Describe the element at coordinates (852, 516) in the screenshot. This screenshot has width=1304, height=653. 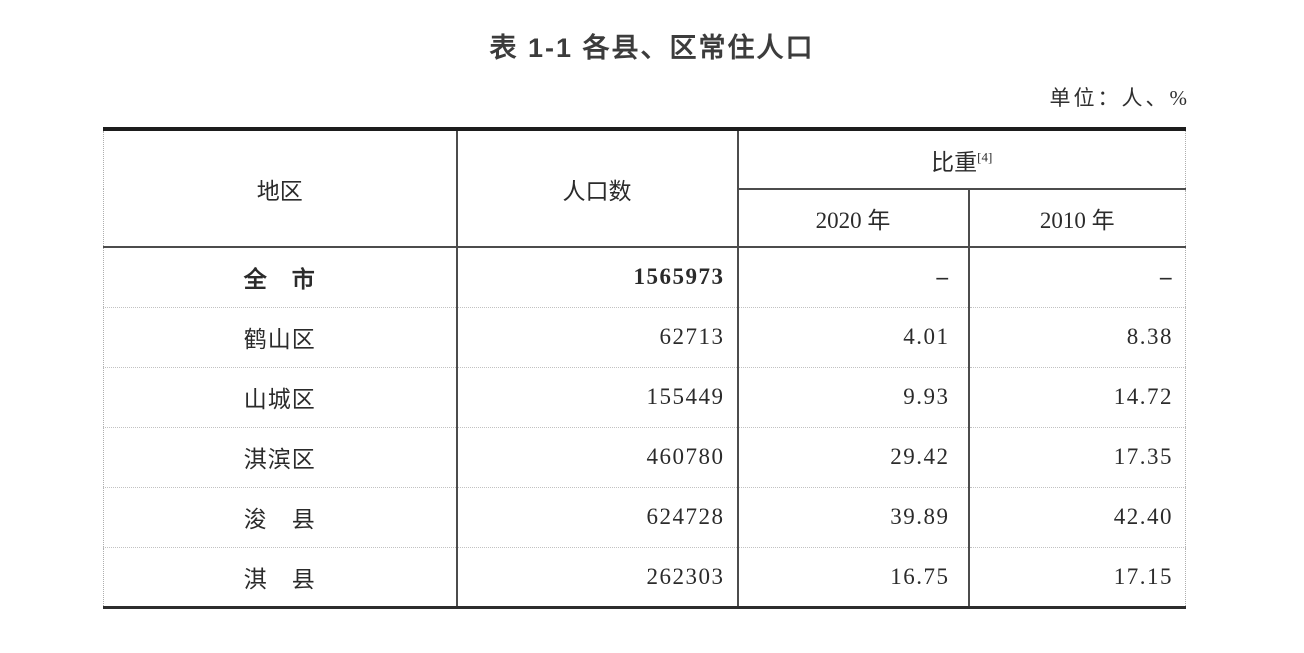
I see `pct-2020-cell: 39.89` at that location.